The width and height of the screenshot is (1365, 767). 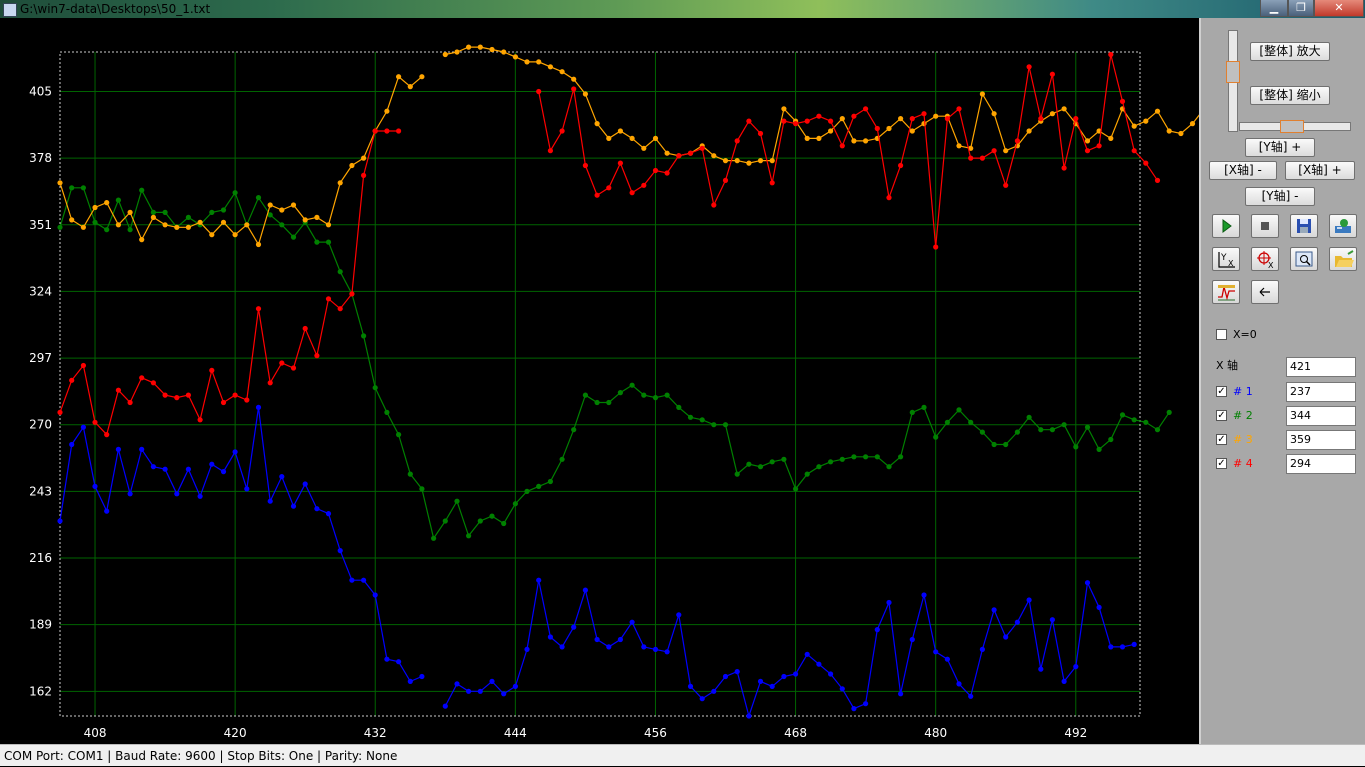 What do you see at coordinates (1290, 95) in the screenshot?
I see `zoom-out-all-button: [整体] 缩小` at bounding box center [1290, 95].